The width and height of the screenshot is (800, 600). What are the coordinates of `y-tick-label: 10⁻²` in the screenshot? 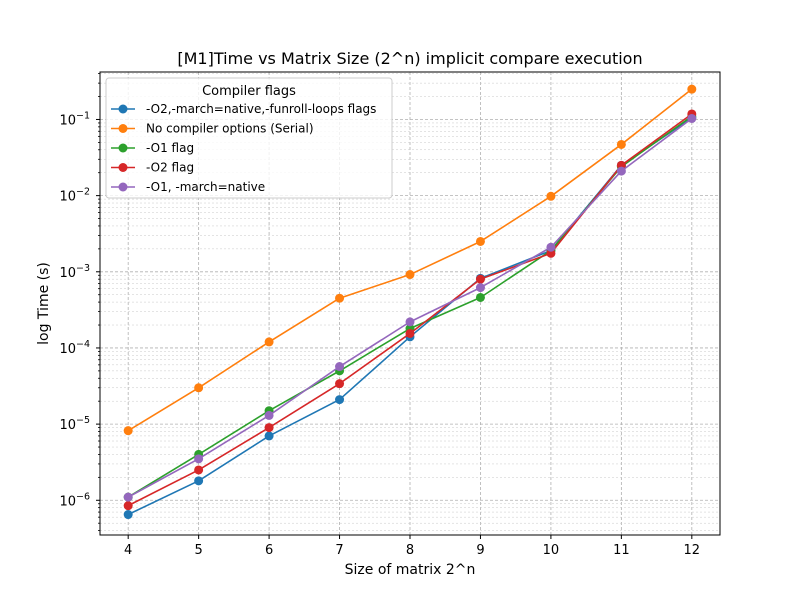 It's located at (74, 196).